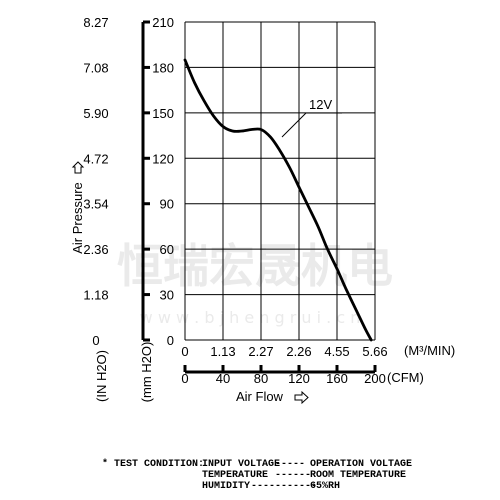  I want to click on watermark: 恒瑞宏晟机电 w w w . b j h e n g r u i . c n, so click(255, 283).